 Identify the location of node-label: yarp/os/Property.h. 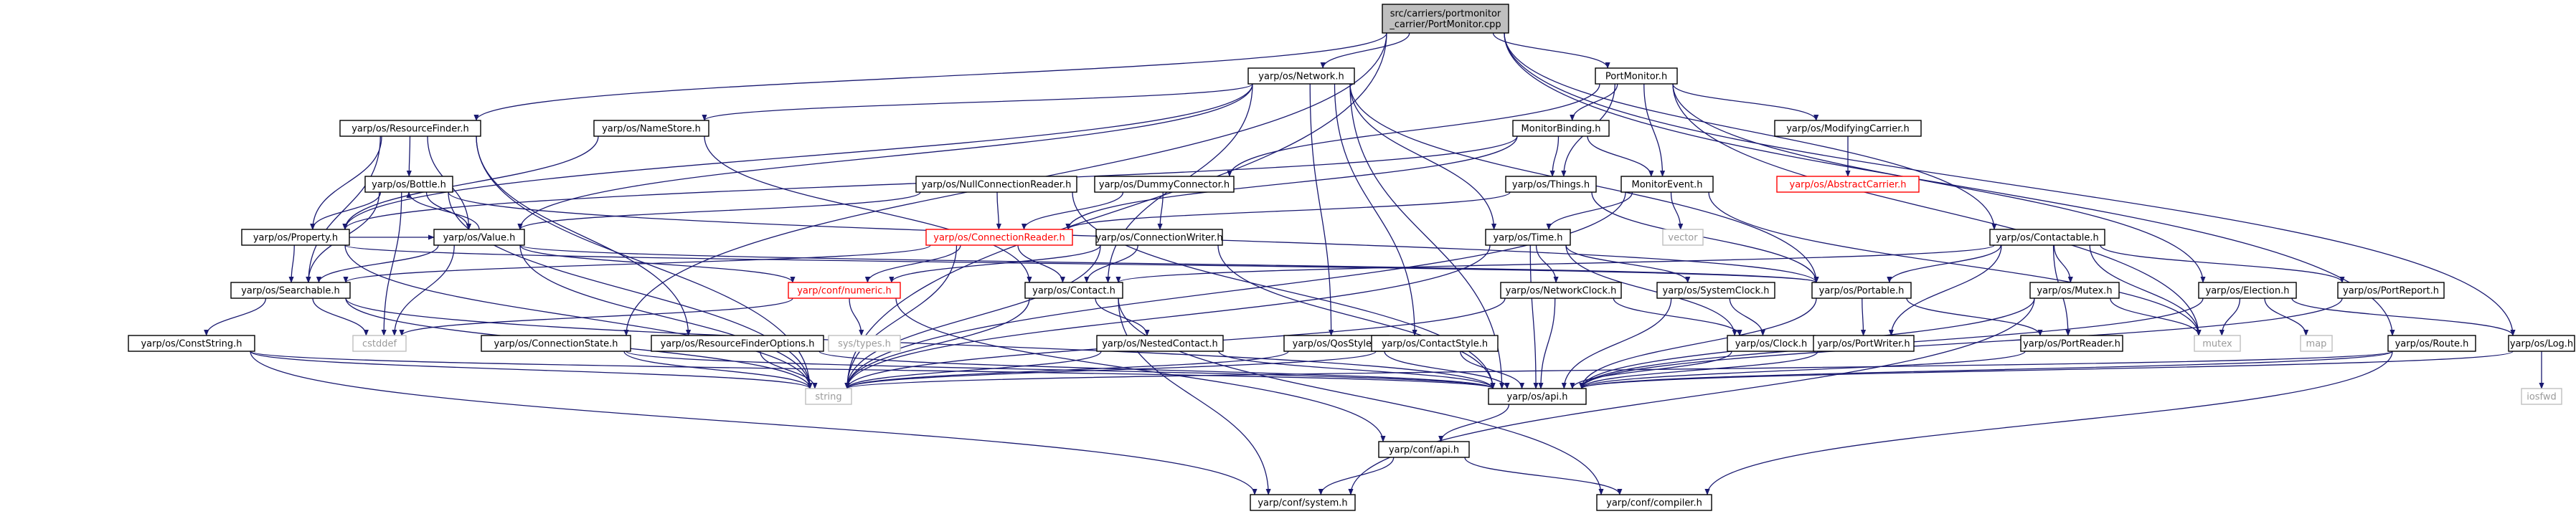
(295, 238).